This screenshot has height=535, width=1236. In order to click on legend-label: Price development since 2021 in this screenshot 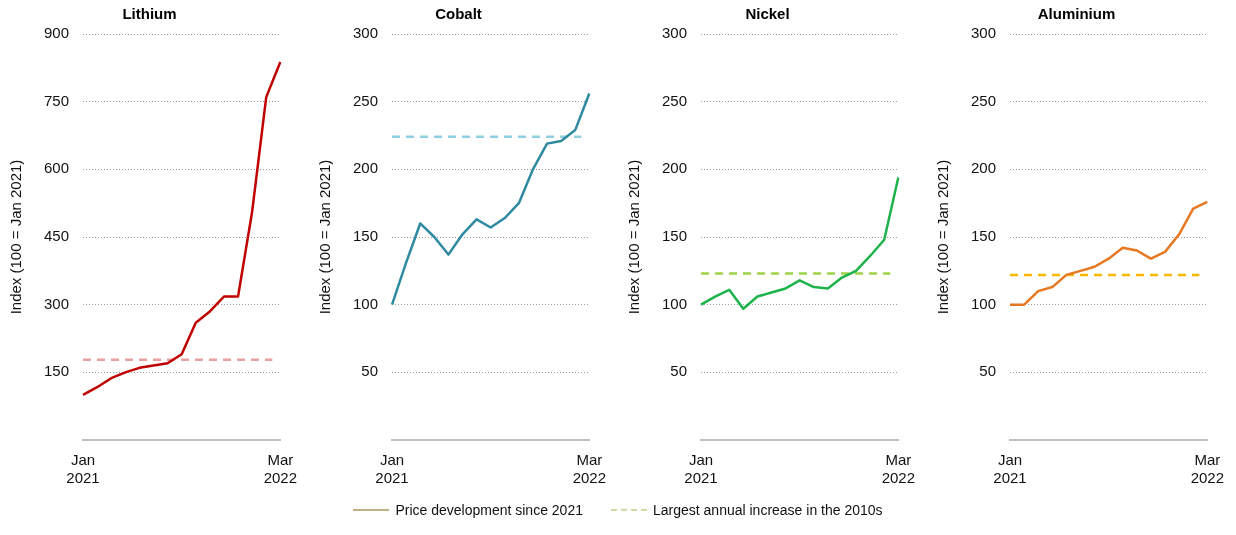, I will do `click(489, 510)`.